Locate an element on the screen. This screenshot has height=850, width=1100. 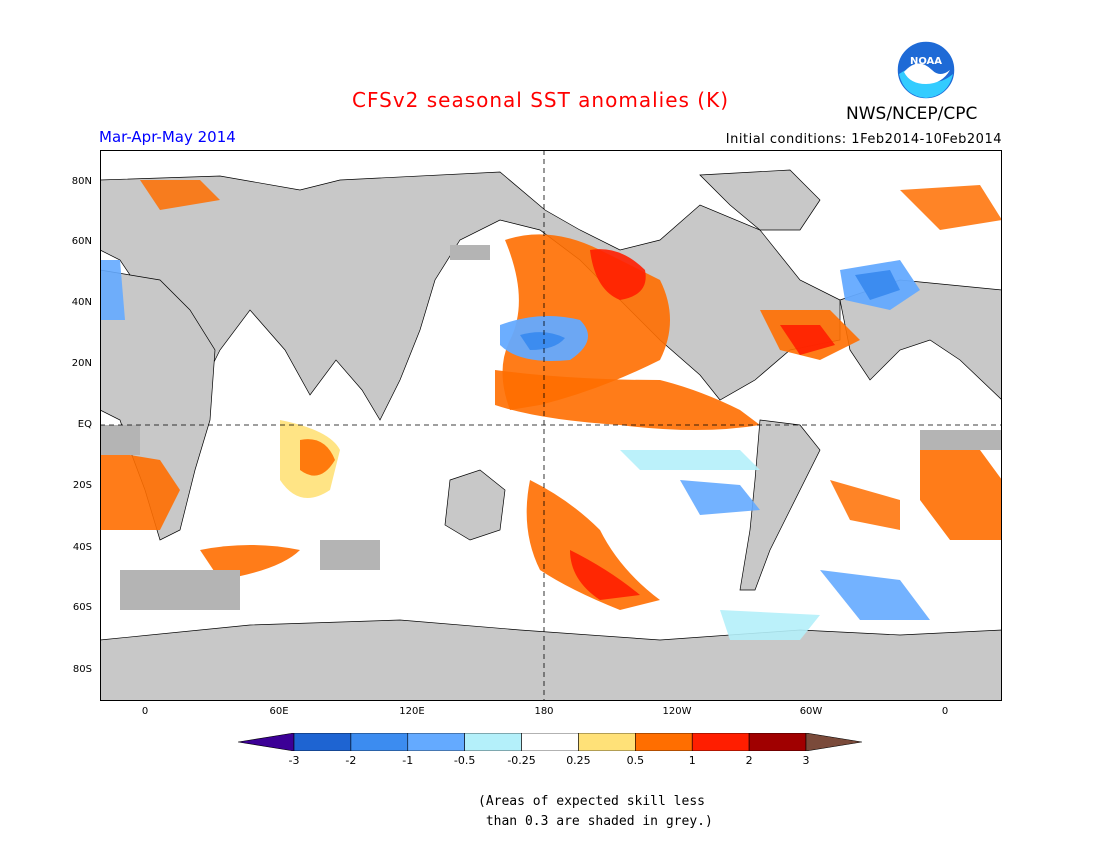
lat-label-20n: 20N is located at coordinates (81, 363).